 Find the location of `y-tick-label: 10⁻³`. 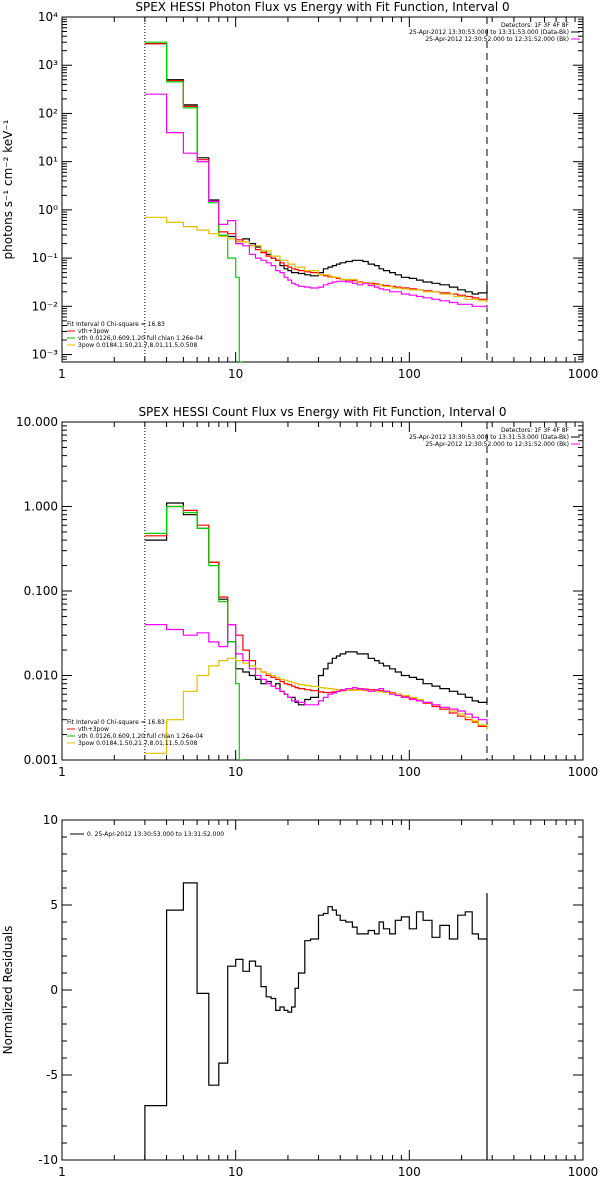

y-tick-label: 10⁻³ is located at coordinates (45, 355).